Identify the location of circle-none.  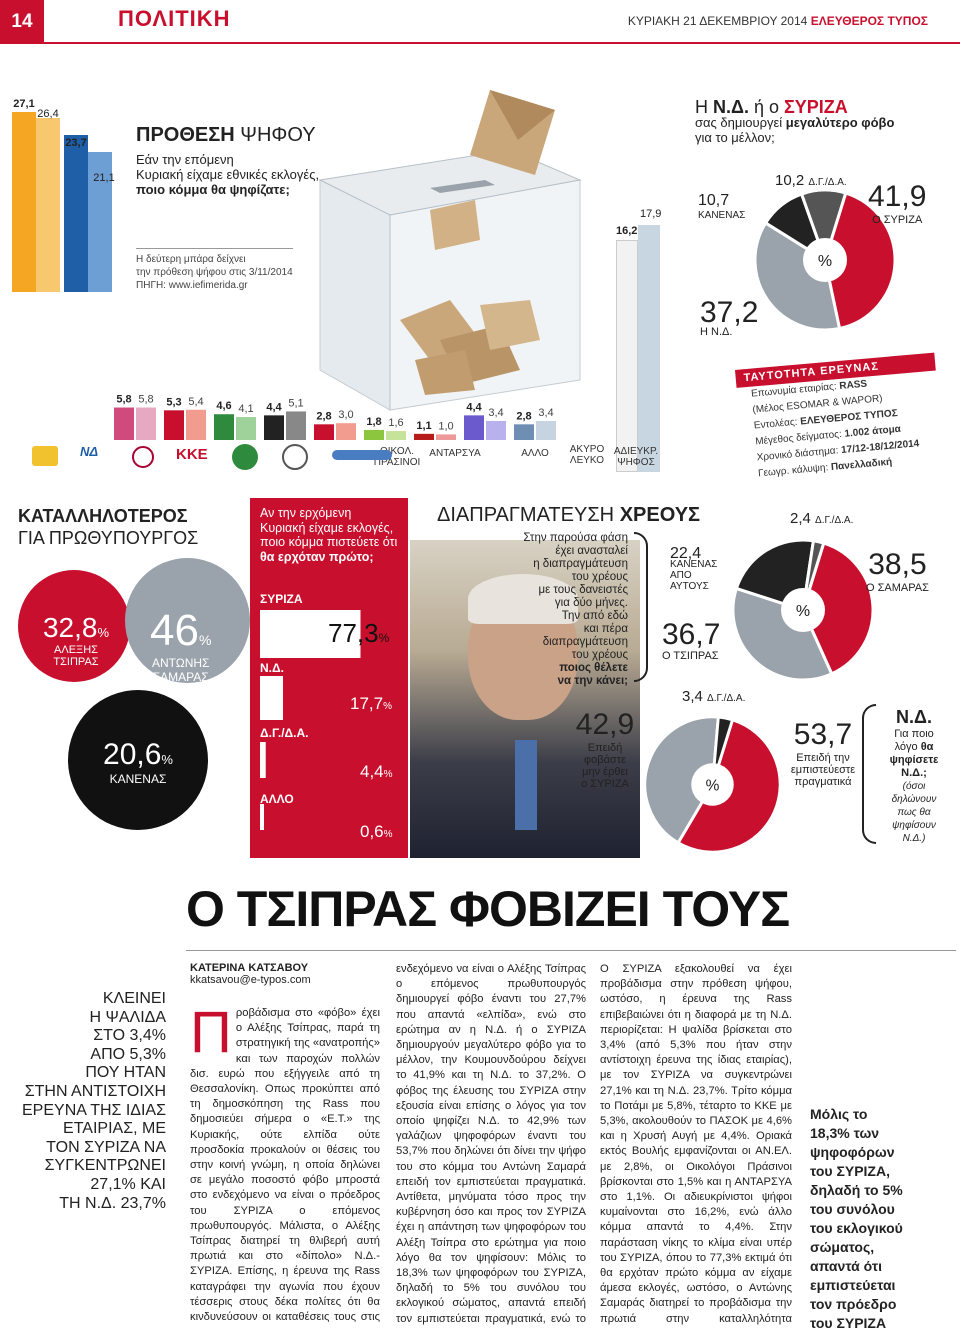
(138, 760).